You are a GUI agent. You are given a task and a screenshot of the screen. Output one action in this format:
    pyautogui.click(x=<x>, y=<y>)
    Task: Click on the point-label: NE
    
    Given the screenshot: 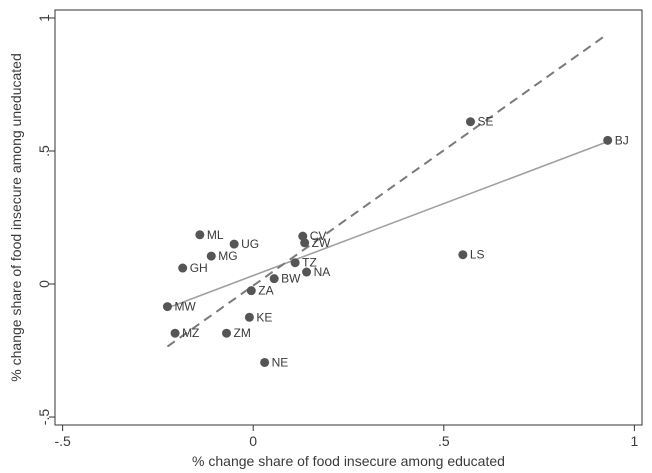 What is the action you would take?
    pyautogui.click(x=280, y=362)
    